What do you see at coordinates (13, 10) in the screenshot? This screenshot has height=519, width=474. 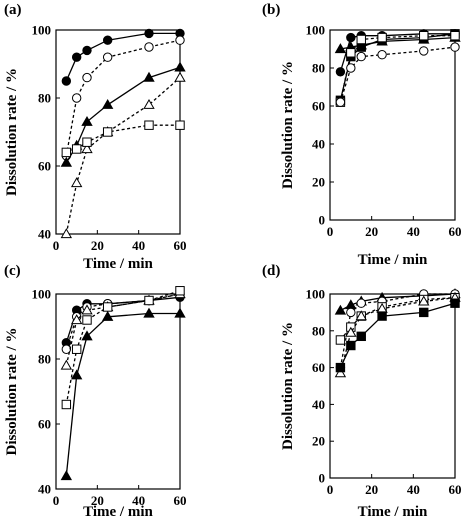 I see `panel-label: (a)` at bounding box center [13, 10].